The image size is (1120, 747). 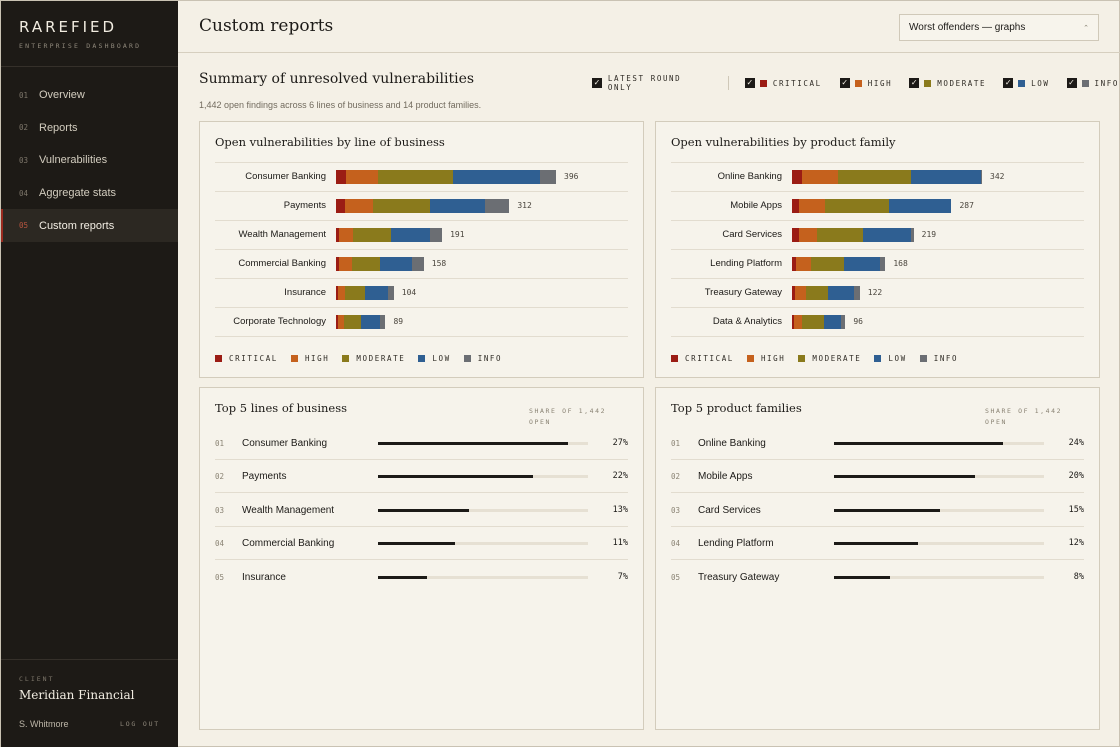 I want to click on share-bar-track, so click(x=483, y=443).